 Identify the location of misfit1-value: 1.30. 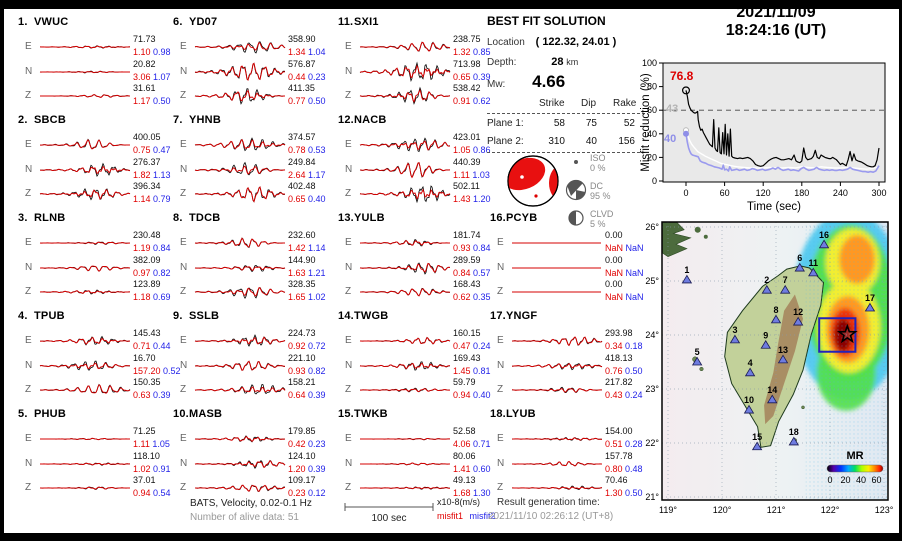
(614, 493).